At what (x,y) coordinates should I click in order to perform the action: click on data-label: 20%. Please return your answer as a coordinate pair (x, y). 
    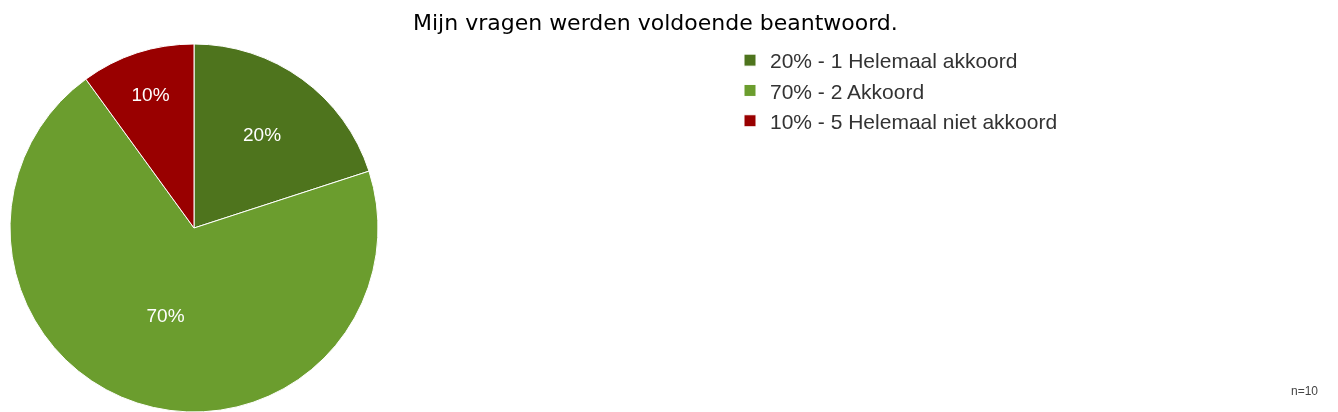
    Looking at the image, I should click on (262, 134).